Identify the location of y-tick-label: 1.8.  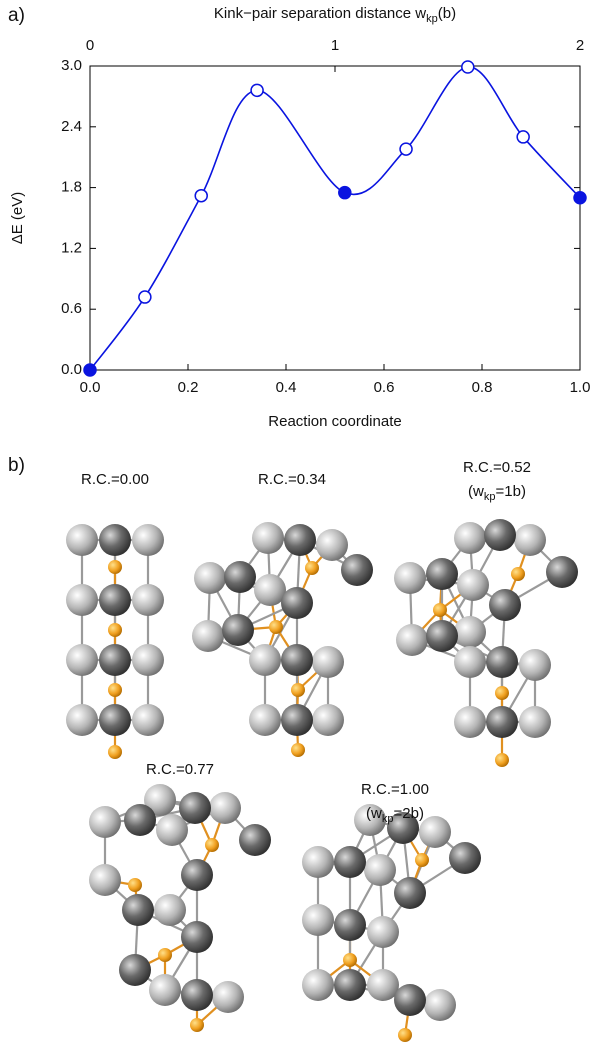
(71, 187).